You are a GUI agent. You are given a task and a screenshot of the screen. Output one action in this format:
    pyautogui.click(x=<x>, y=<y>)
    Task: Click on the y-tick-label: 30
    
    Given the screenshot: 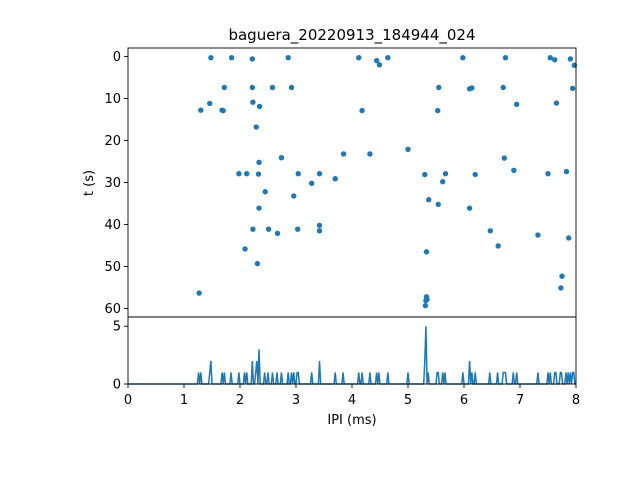 What is the action you would take?
    pyautogui.click(x=112, y=183)
    